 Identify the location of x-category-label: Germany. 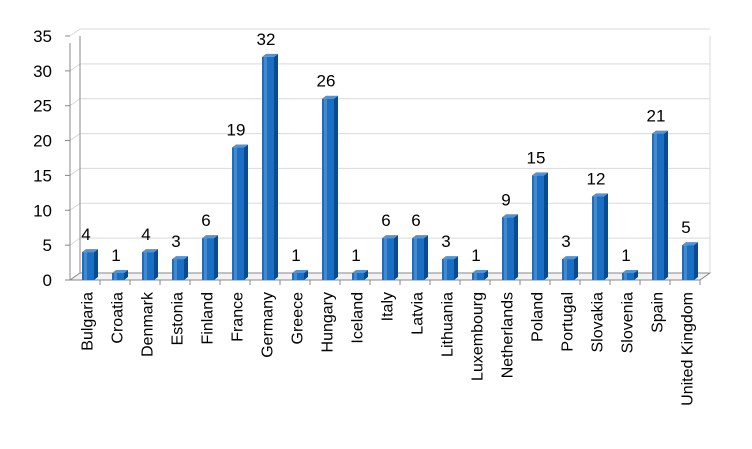
(268, 325).